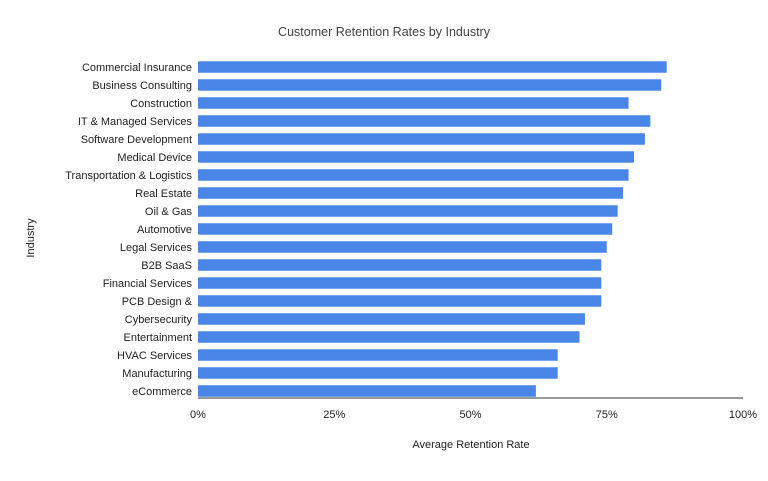 Image resolution: width=768 pixels, height=481 pixels. I want to click on category-label: Construction, so click(161, 104).